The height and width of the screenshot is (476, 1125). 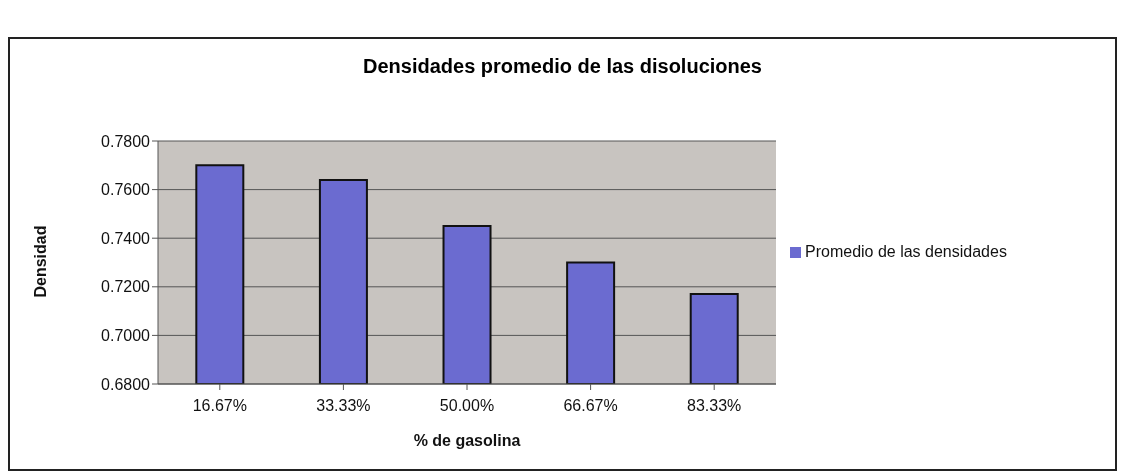 What do you see at coordinates (126, 336) in the screenshot?
I see `y-tick-label: 0.7000` at bounding box center [126, 336].